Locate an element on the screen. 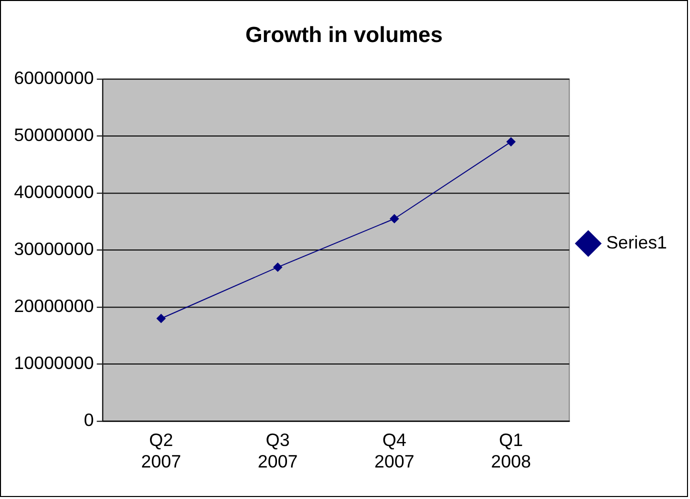 The width and height of the screenshot is (690, 499). chart-title: Growth in volumes is located at coordinates (344, 35).